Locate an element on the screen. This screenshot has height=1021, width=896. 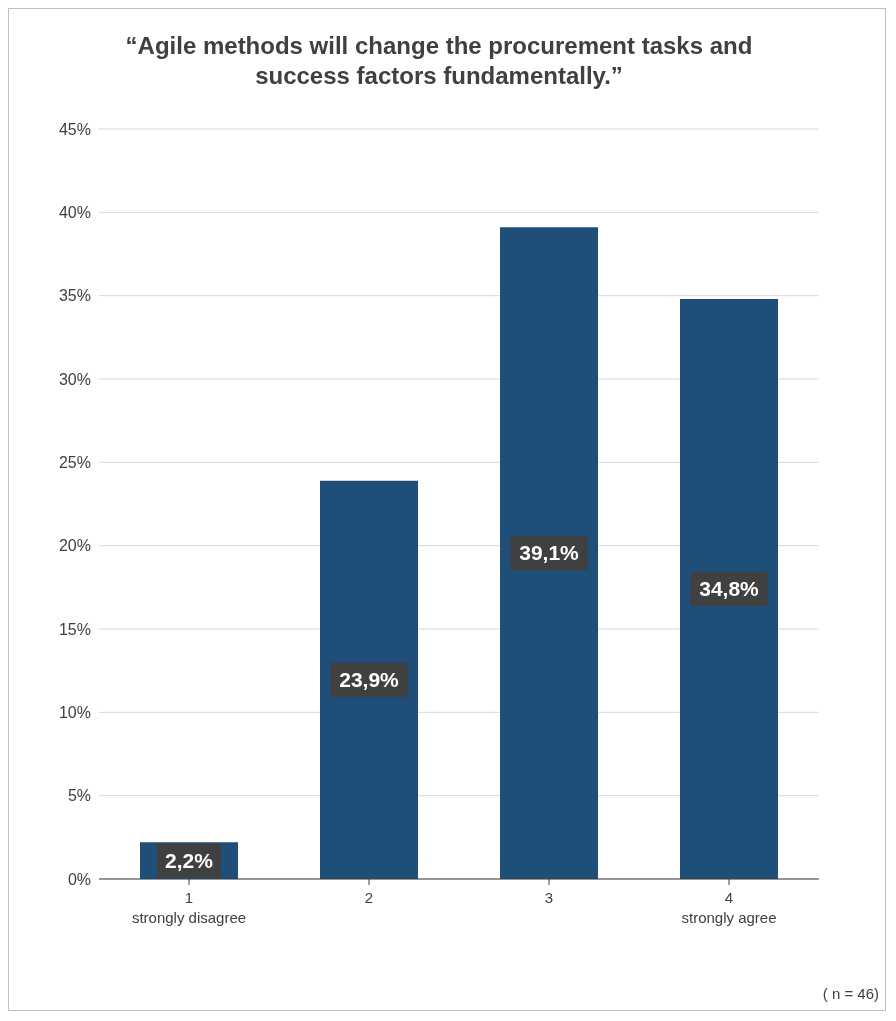
data-label: 39,1% is located at coordinates (549, 553).